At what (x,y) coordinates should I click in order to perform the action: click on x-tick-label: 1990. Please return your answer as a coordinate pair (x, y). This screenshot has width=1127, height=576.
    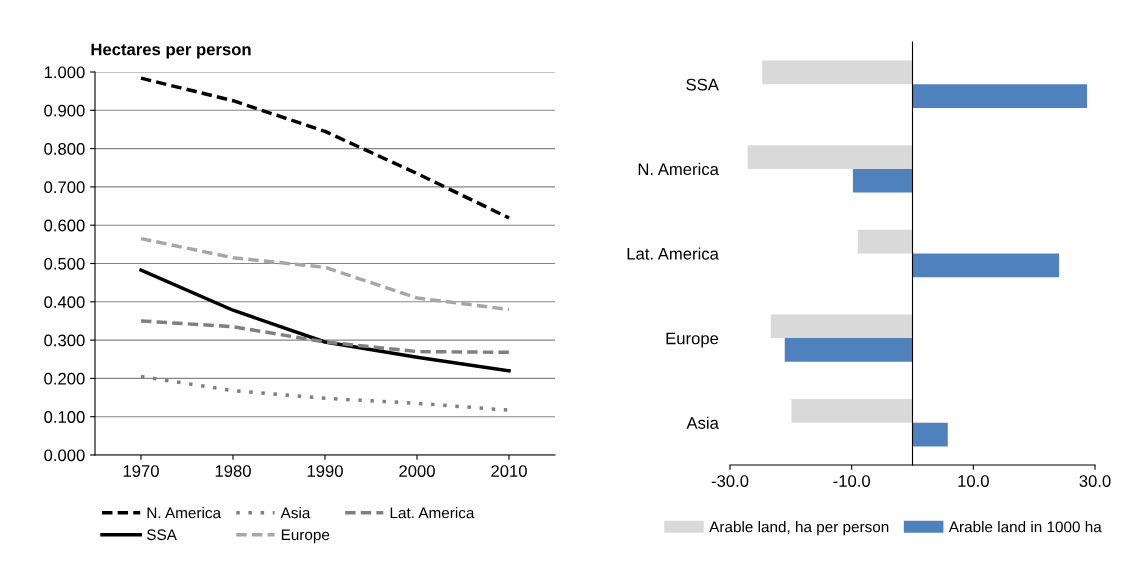
    Looking at the image, I should click on (325, 471).